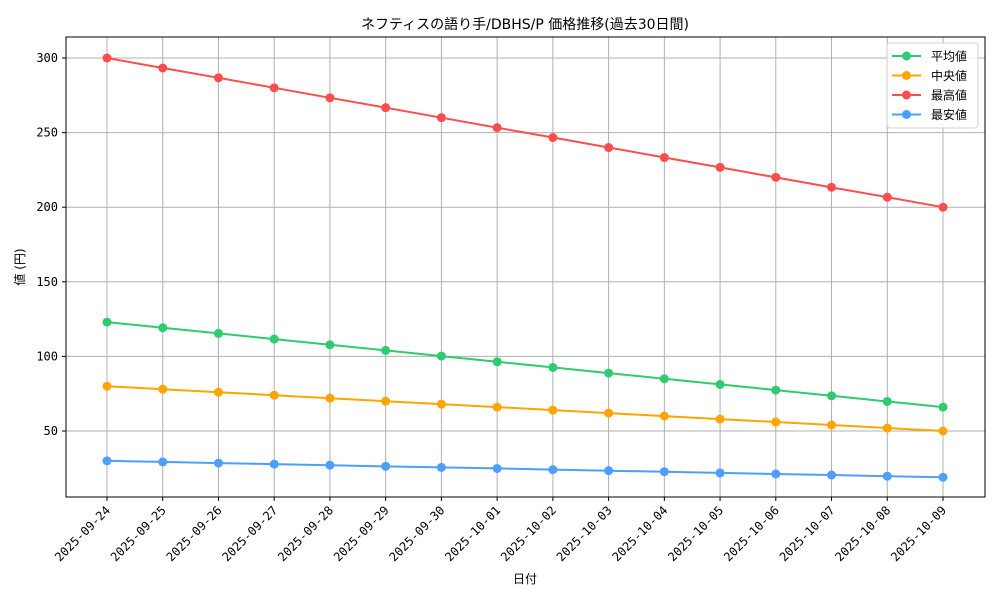  What do you see at coordinates (19, 266) in the screenshot?
I see `y-axis-label: 値 (円)` at bounding box center [19, 266].